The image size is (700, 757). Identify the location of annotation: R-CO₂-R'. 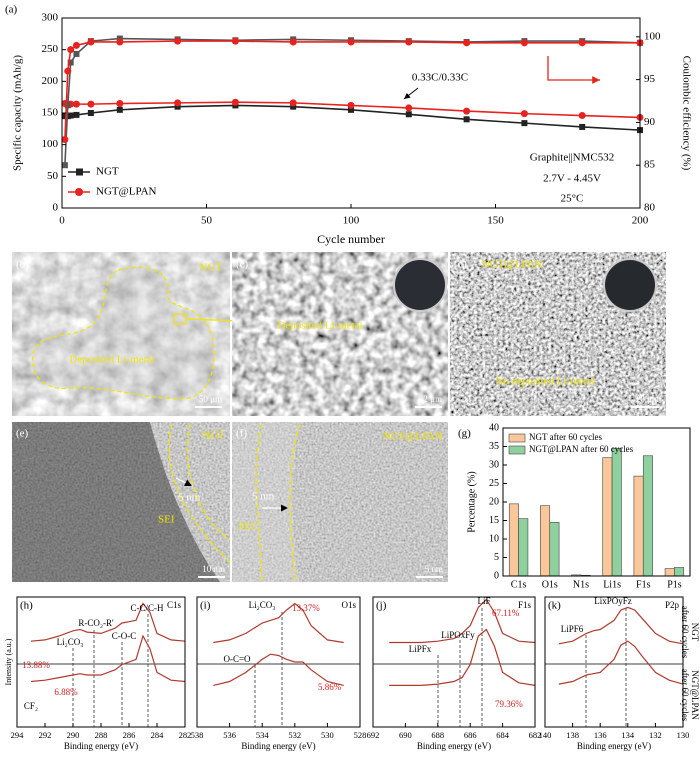
(96, 623).